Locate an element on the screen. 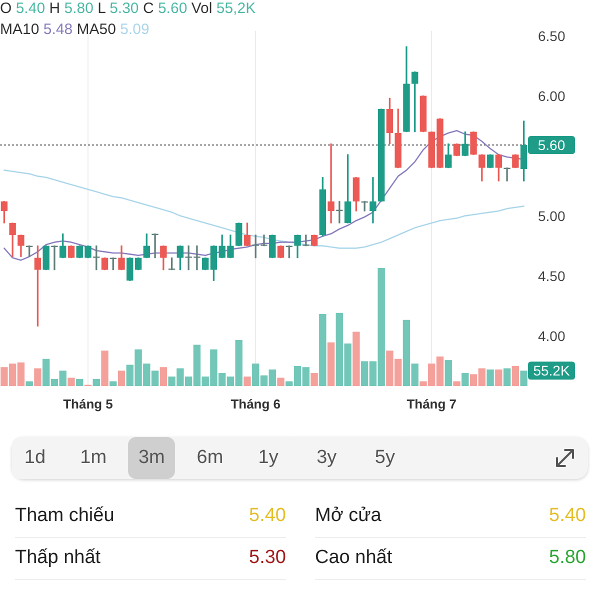 This screenshot has height=600, width=600. chart-subtitle: MA10 5.48 MA50 5.09 is located at coordinates (75, 29).